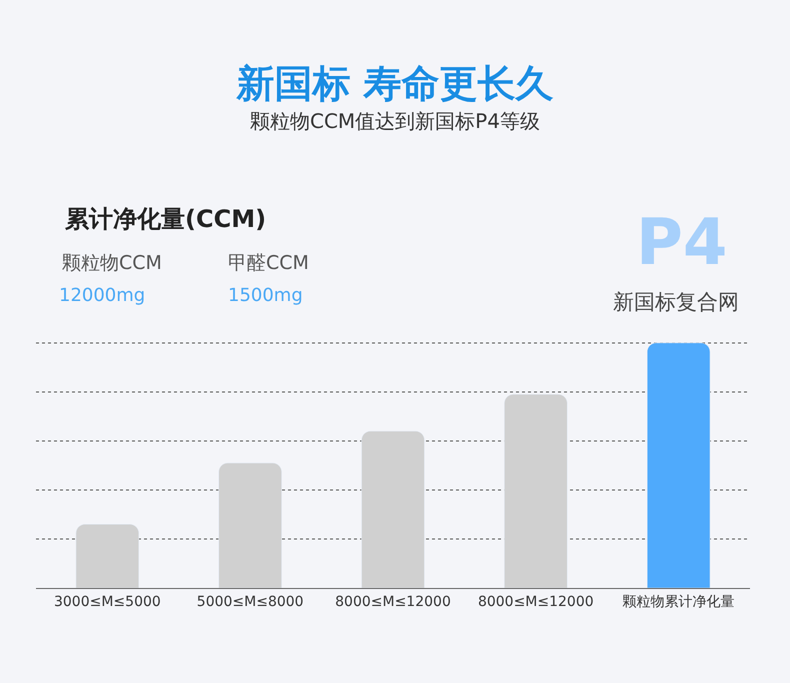 Image resolution: width=790 pixels, height=683 pixels. I want to click on x-tick-label: 3000≤M≤5000, so click(107, 602).